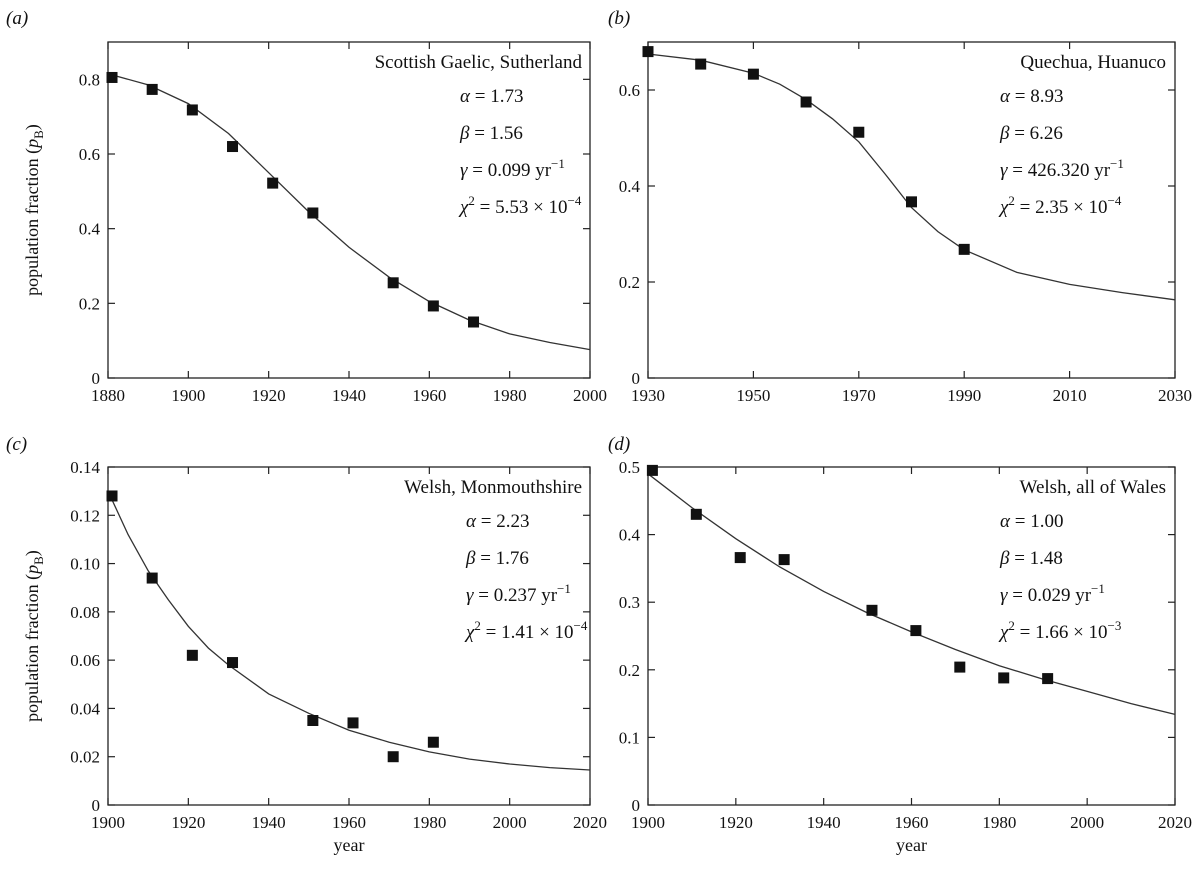 The image size is (1200, 874). What do you see at coordinates (497, 521) in the screenshot?
I see `fit-parameter: α = 2.23` at bounding box center [497, 521].